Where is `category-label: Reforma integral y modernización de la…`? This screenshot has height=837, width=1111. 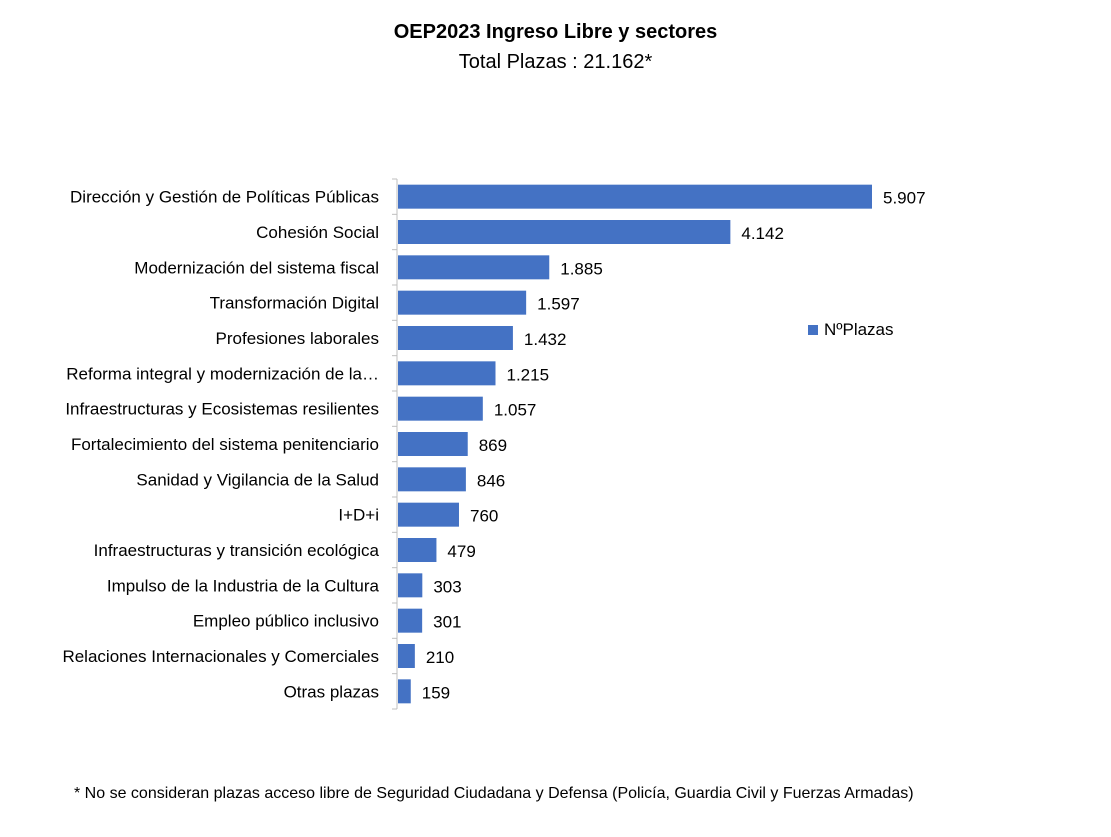
category-label: Reforma integral y modernización de la… is located at coordinates (222, 373).